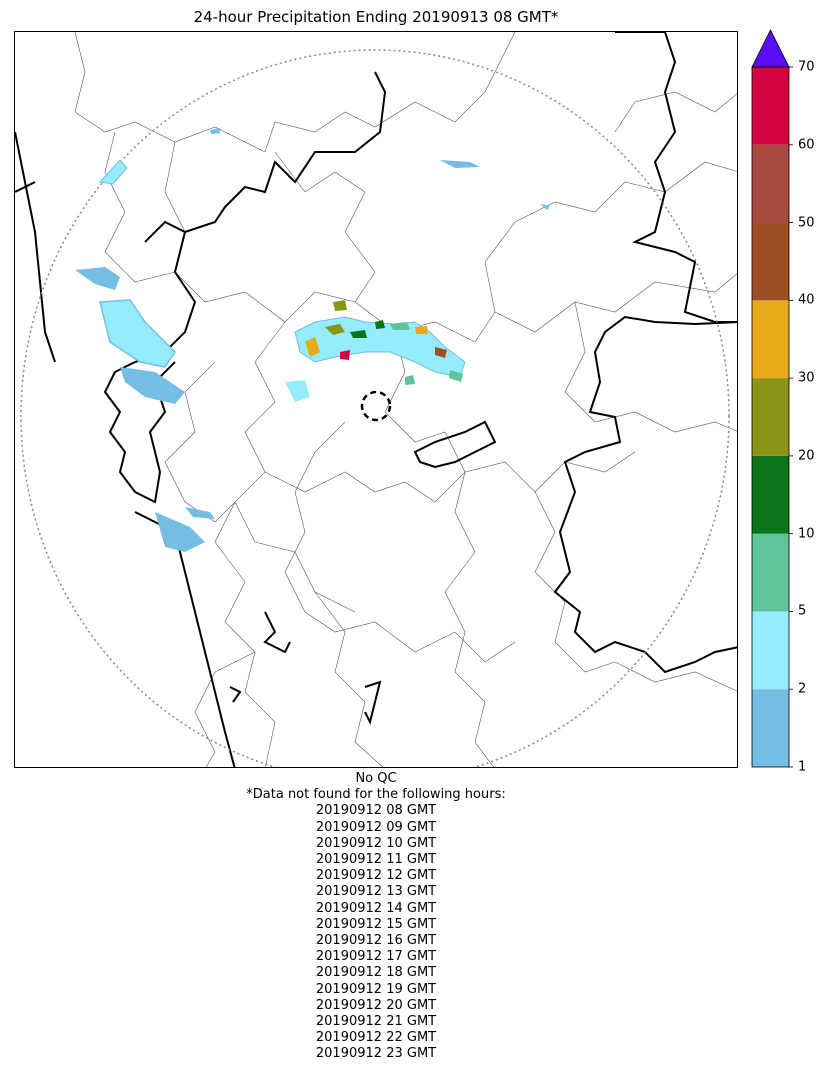 The image size is (825, 1072). Describe the element at coordinates (806, 223) in the screenshot. I see `colorbar-tick-label: 50` at that location.